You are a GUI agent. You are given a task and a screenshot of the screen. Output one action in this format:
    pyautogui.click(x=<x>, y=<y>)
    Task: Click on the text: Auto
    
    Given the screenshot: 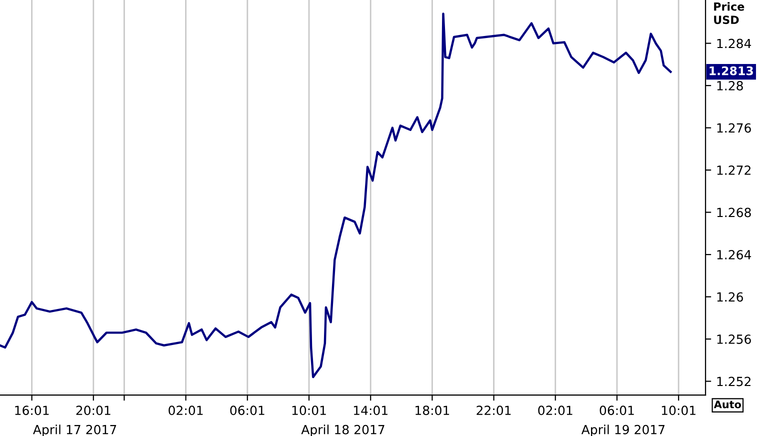 What is the action you would take?
    pyautogui.click(x=728, y=404)
    